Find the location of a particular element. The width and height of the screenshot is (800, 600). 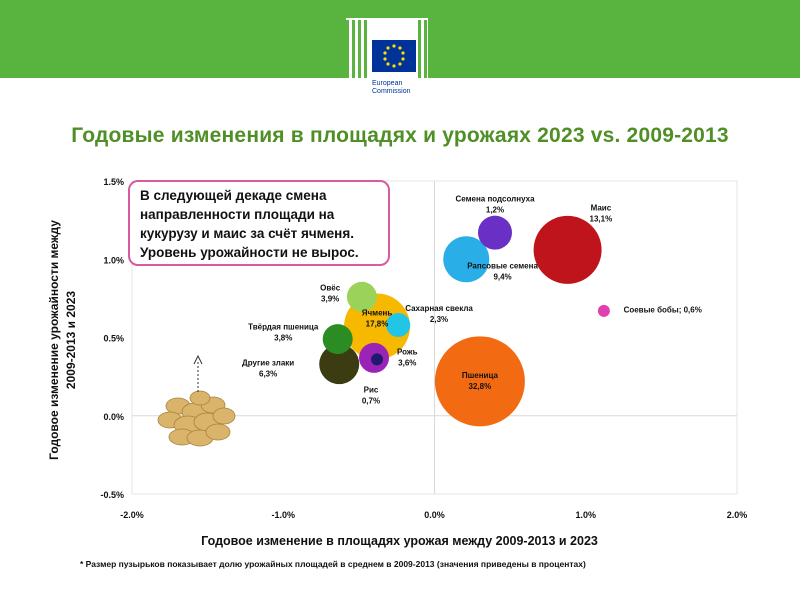

data-label: 17,8% is located at coordinates (377, 324).